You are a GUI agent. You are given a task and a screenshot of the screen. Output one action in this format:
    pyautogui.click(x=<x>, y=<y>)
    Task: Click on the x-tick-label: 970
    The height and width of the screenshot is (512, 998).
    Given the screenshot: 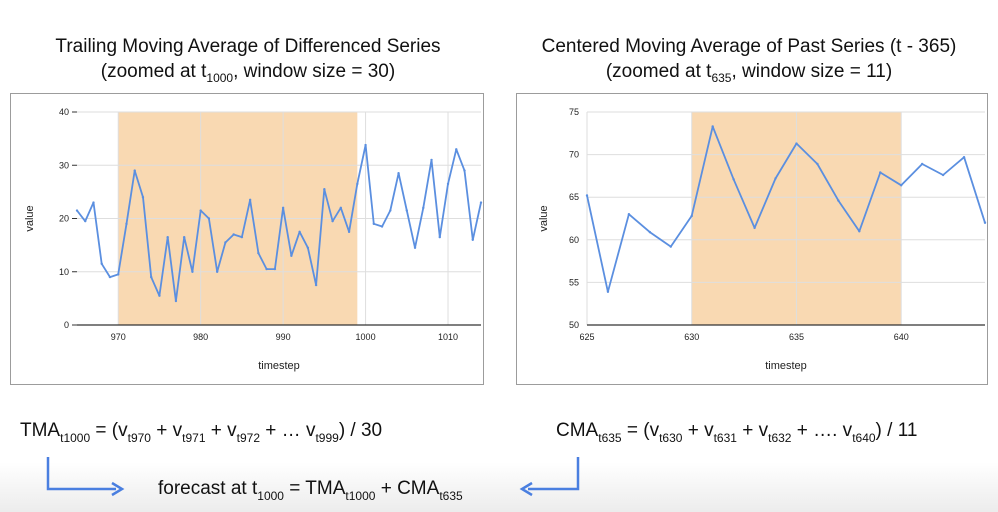 What is the action you would take?
    pyautogui.click(x=118, y=337)
    